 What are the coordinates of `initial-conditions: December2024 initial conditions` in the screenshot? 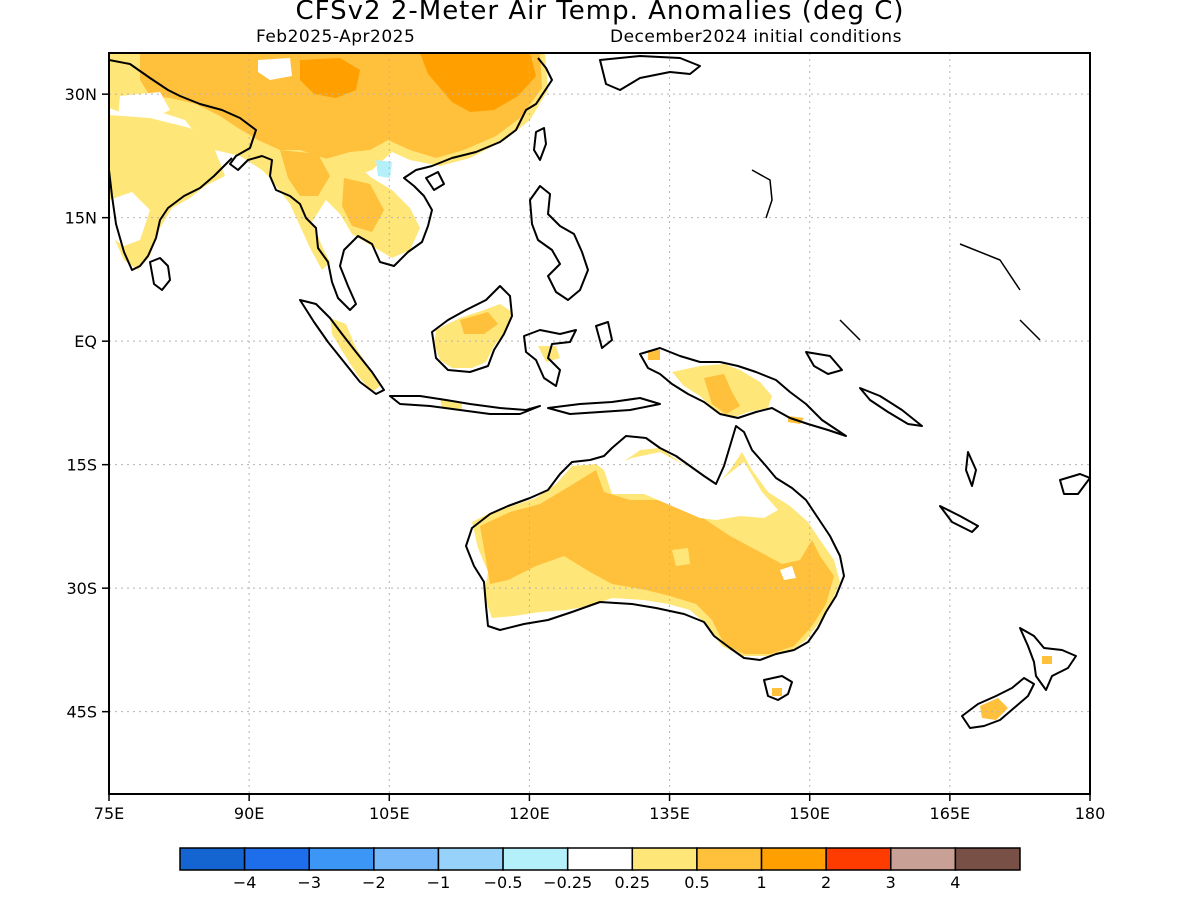 It's located at (756, 37).